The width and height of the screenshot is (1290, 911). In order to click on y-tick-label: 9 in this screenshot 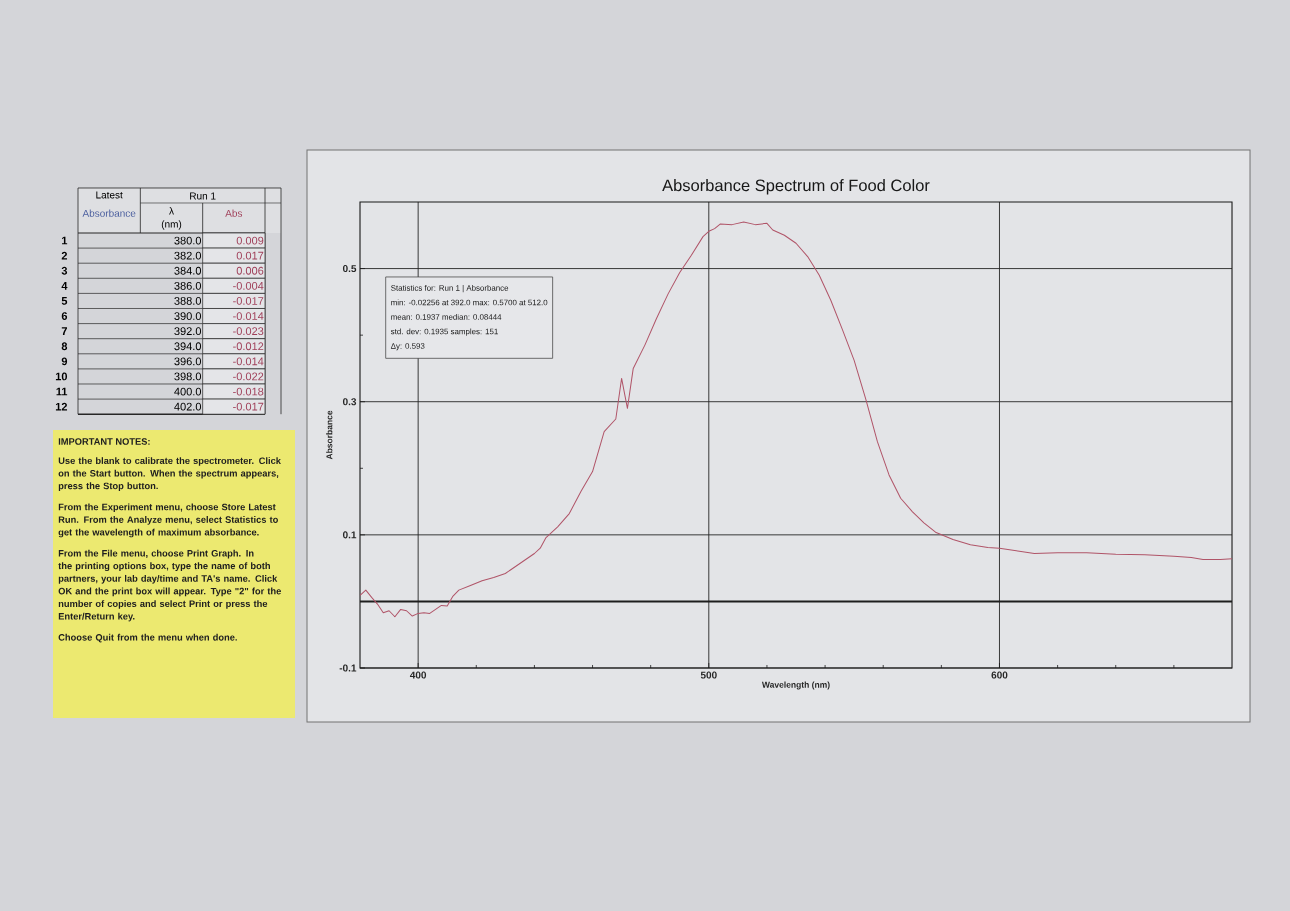, I will do `click(64, 361)`.